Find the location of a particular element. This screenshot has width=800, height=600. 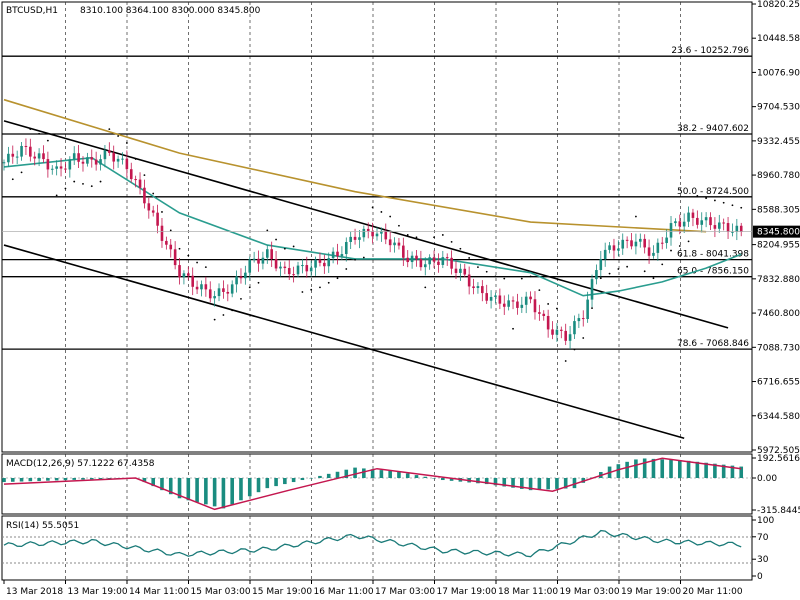

macd-tick-label: 0.00 is located at coordinates (767, 479).